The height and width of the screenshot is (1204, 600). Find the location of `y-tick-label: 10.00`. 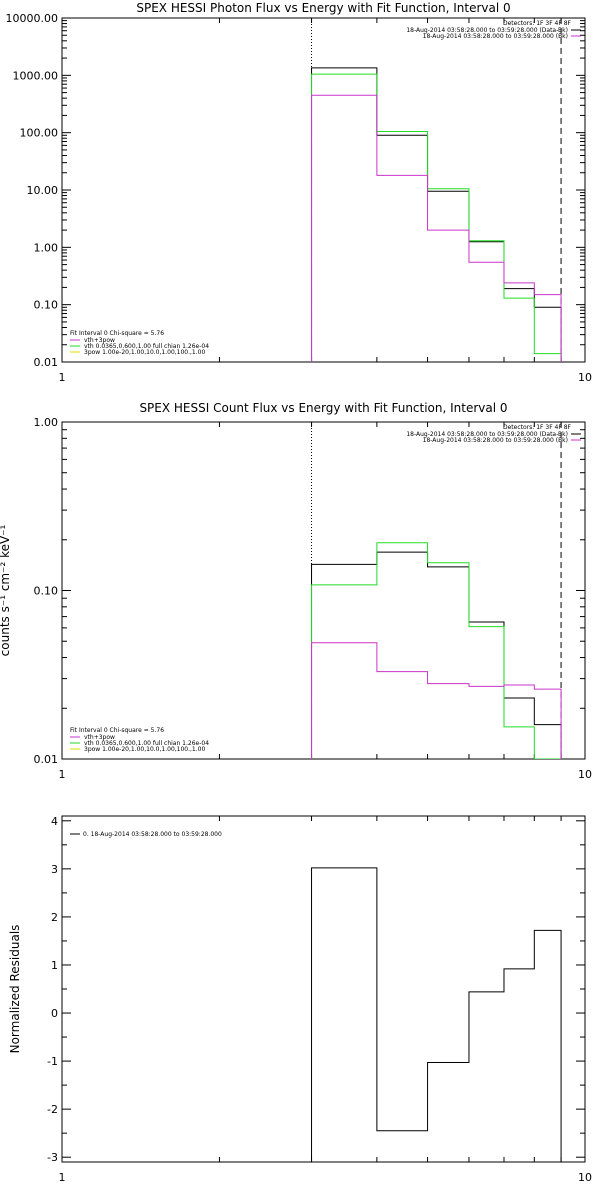

y-tick-label: 10.00 is located at coordinates (43, 190).